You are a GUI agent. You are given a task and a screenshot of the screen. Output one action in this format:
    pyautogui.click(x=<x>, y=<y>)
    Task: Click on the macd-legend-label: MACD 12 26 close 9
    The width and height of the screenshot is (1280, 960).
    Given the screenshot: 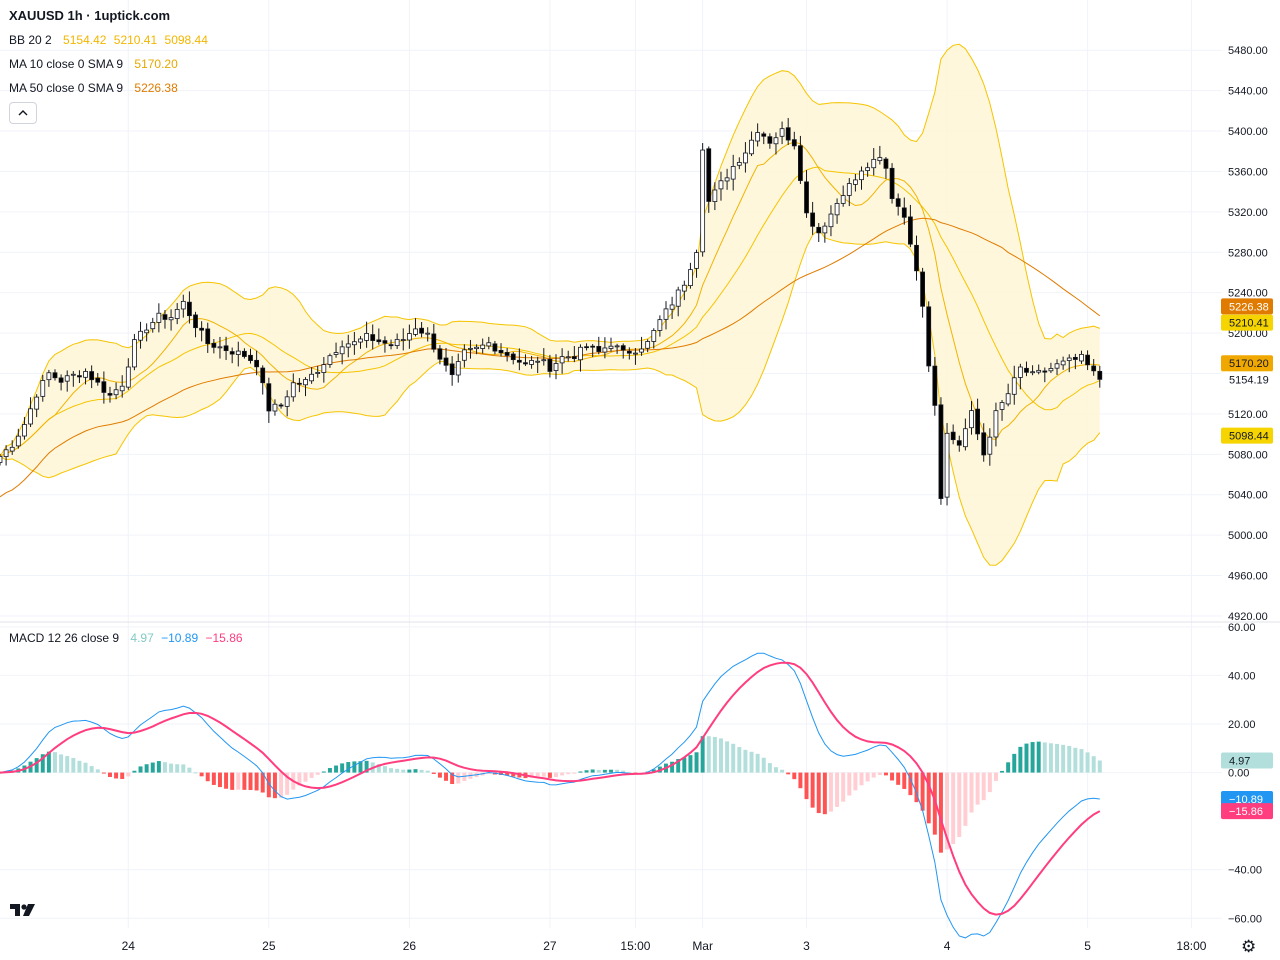 What is the action you would take?
    pyautogui.click(x=64, y=638)
    